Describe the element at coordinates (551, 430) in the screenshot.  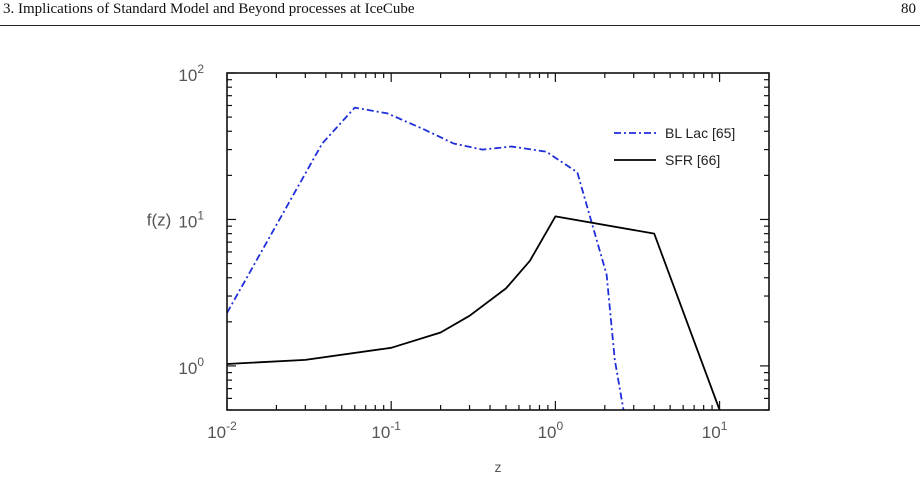
I see `x-tick-label: 10⁰` at that location.